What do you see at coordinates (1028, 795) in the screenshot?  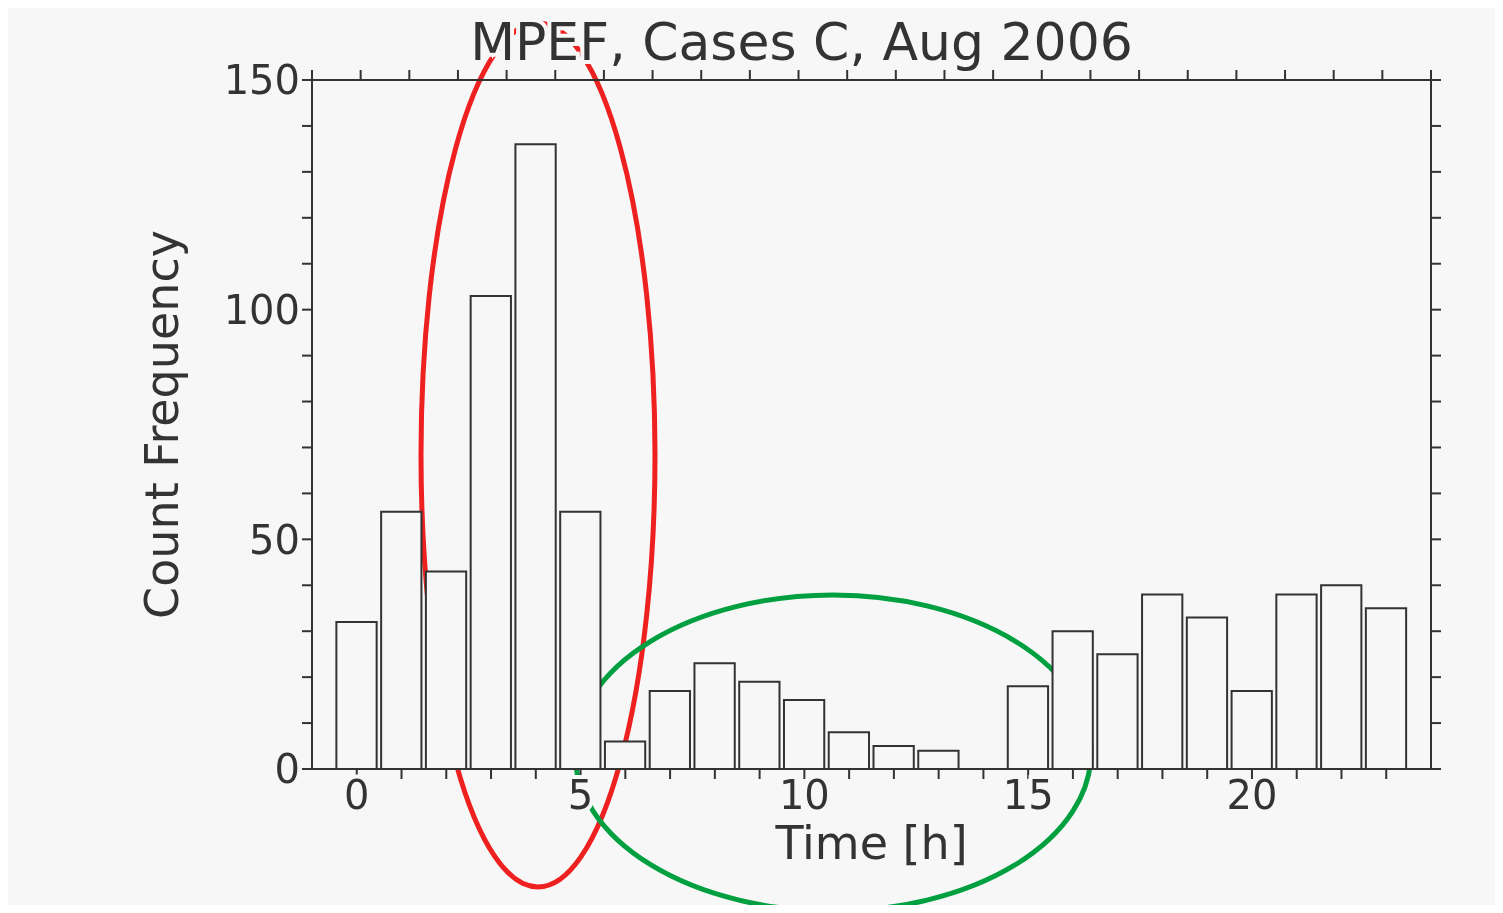 I see `x-tick-label: 15` at bounding box center [1028, 795].